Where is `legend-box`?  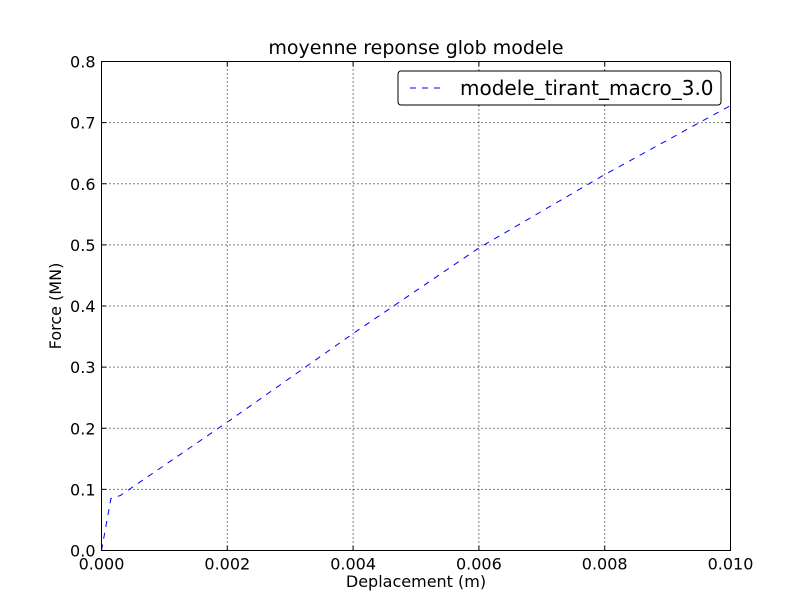
legend-box is located at coordinates (559, 88).